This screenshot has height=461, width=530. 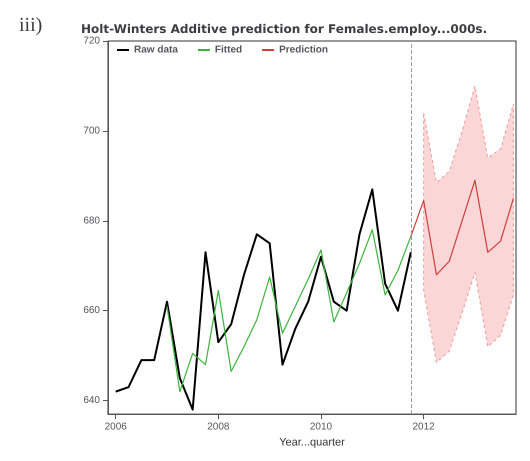 I want to click on legend-label: Fitted, so click(x=228, y=50).